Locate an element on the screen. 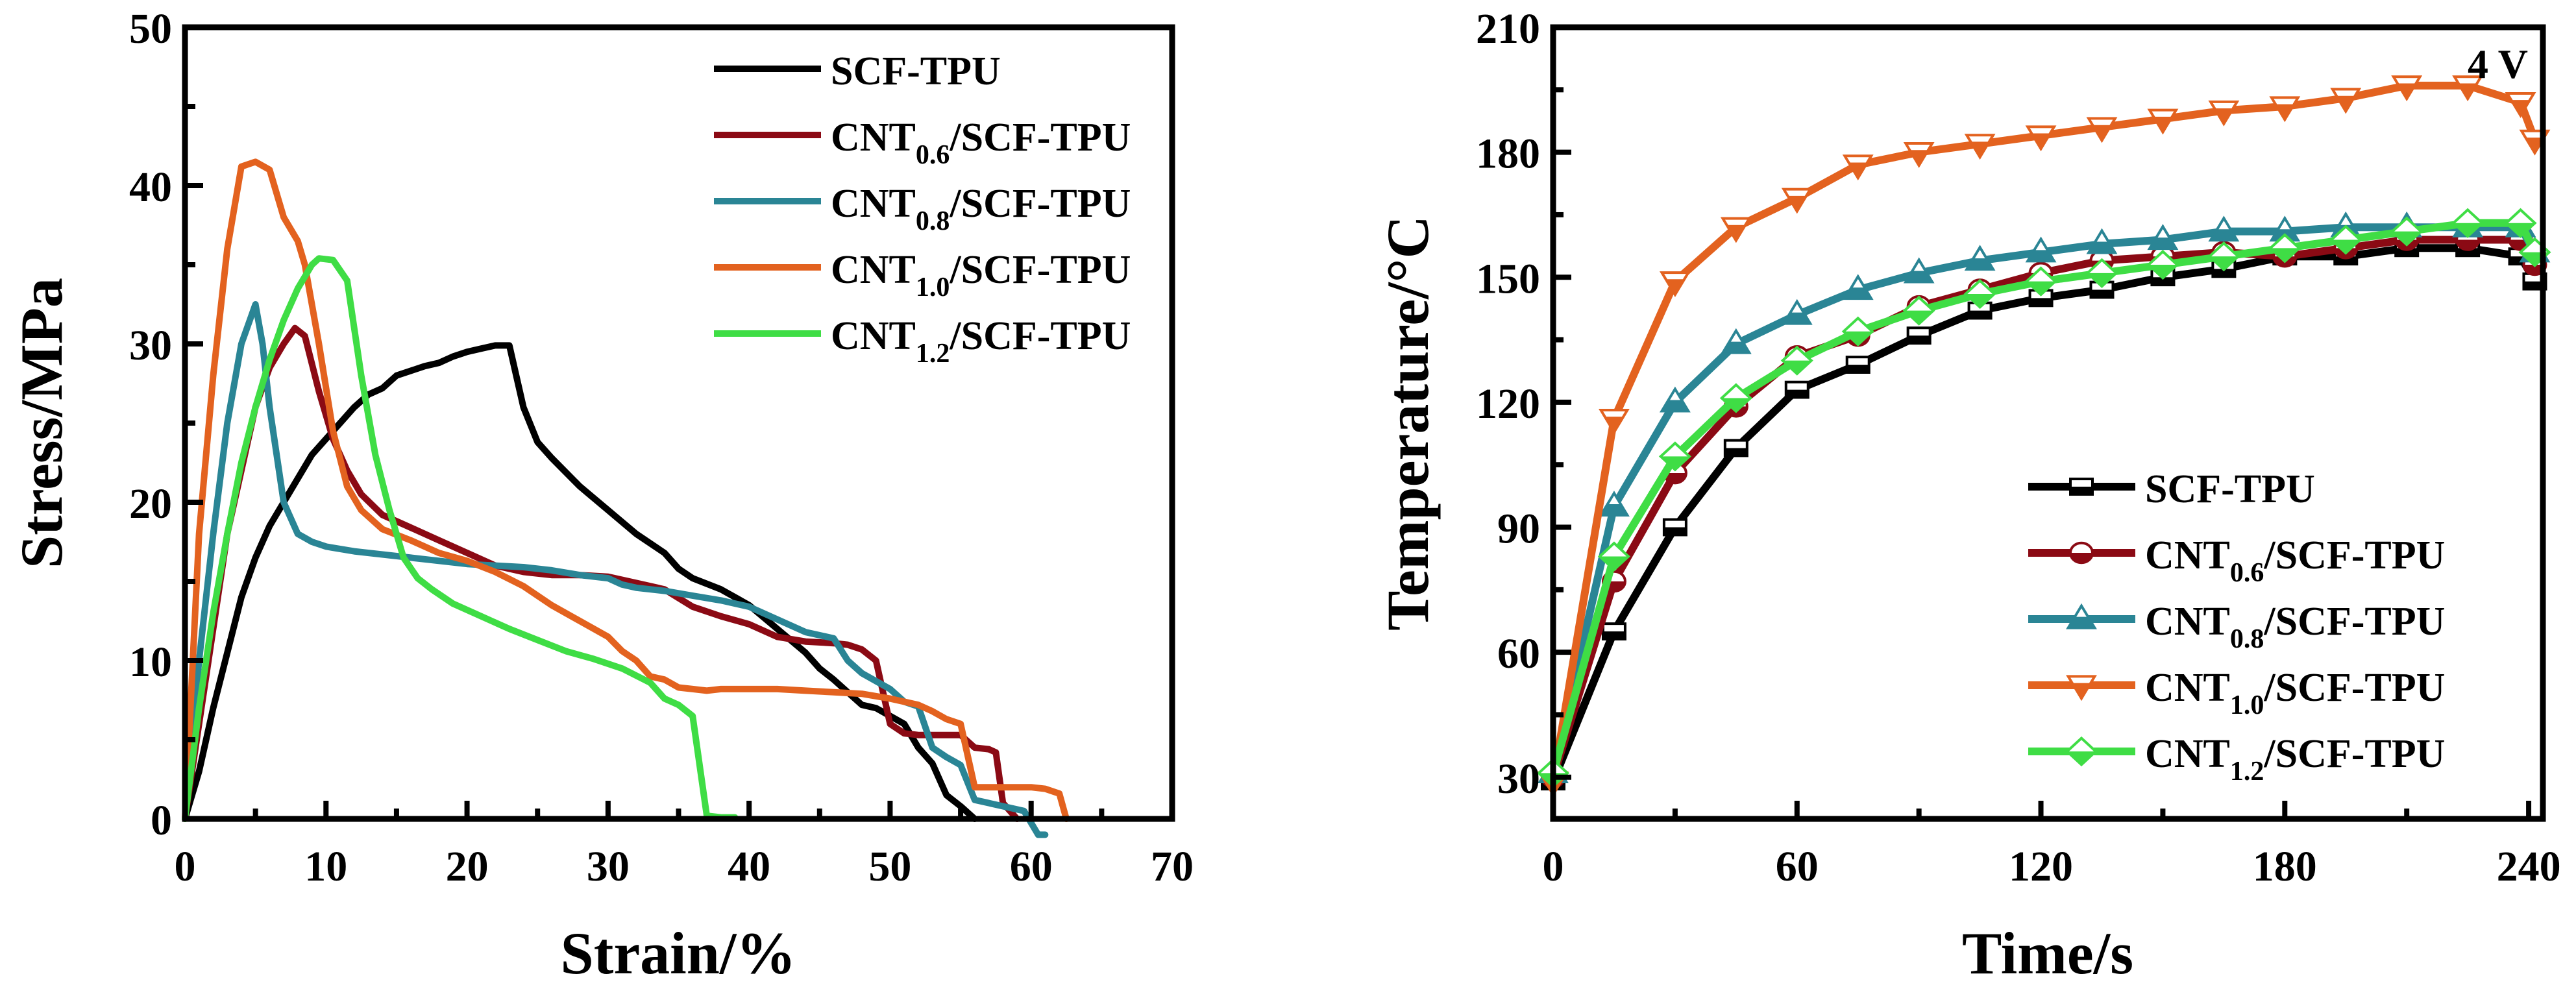  series-line-cnt1-2-scf-tpu is located at coordinates (460, 538).